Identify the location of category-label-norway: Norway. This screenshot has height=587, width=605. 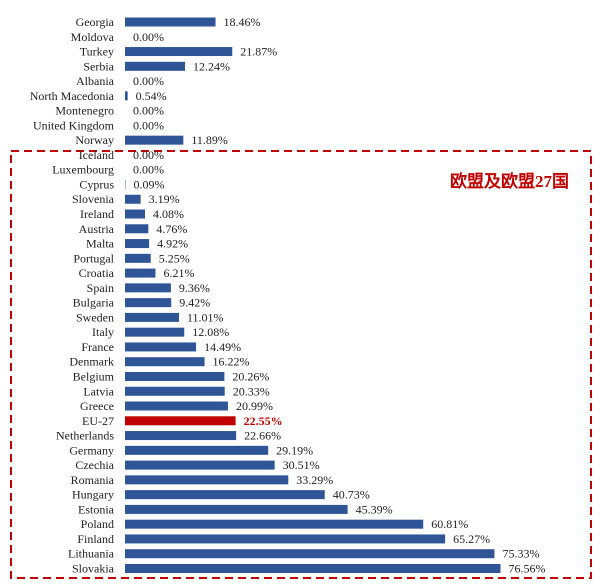
(94, 140).